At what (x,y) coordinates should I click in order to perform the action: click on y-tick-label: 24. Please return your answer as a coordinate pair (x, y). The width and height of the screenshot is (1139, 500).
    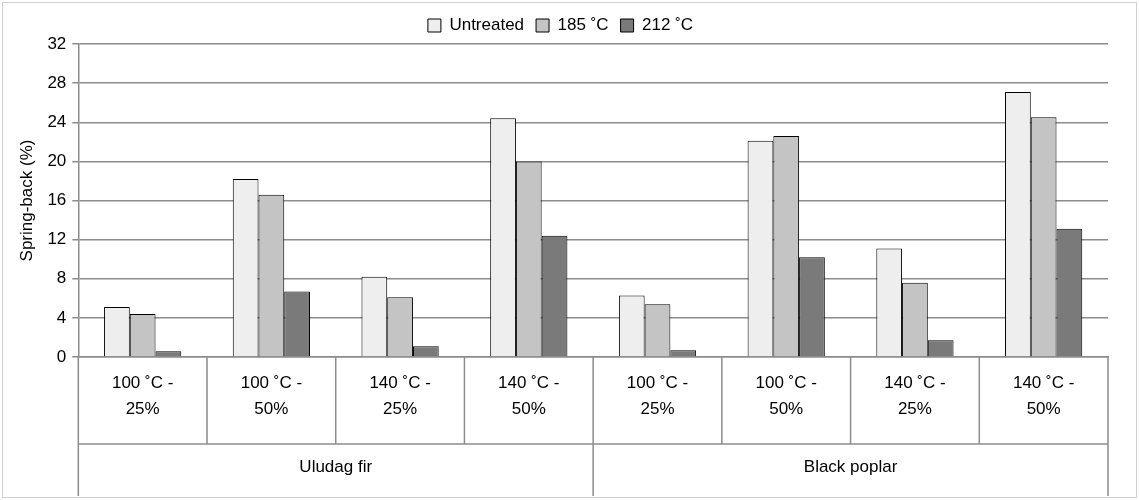
    Looking at the image, I should click on (57, 121).